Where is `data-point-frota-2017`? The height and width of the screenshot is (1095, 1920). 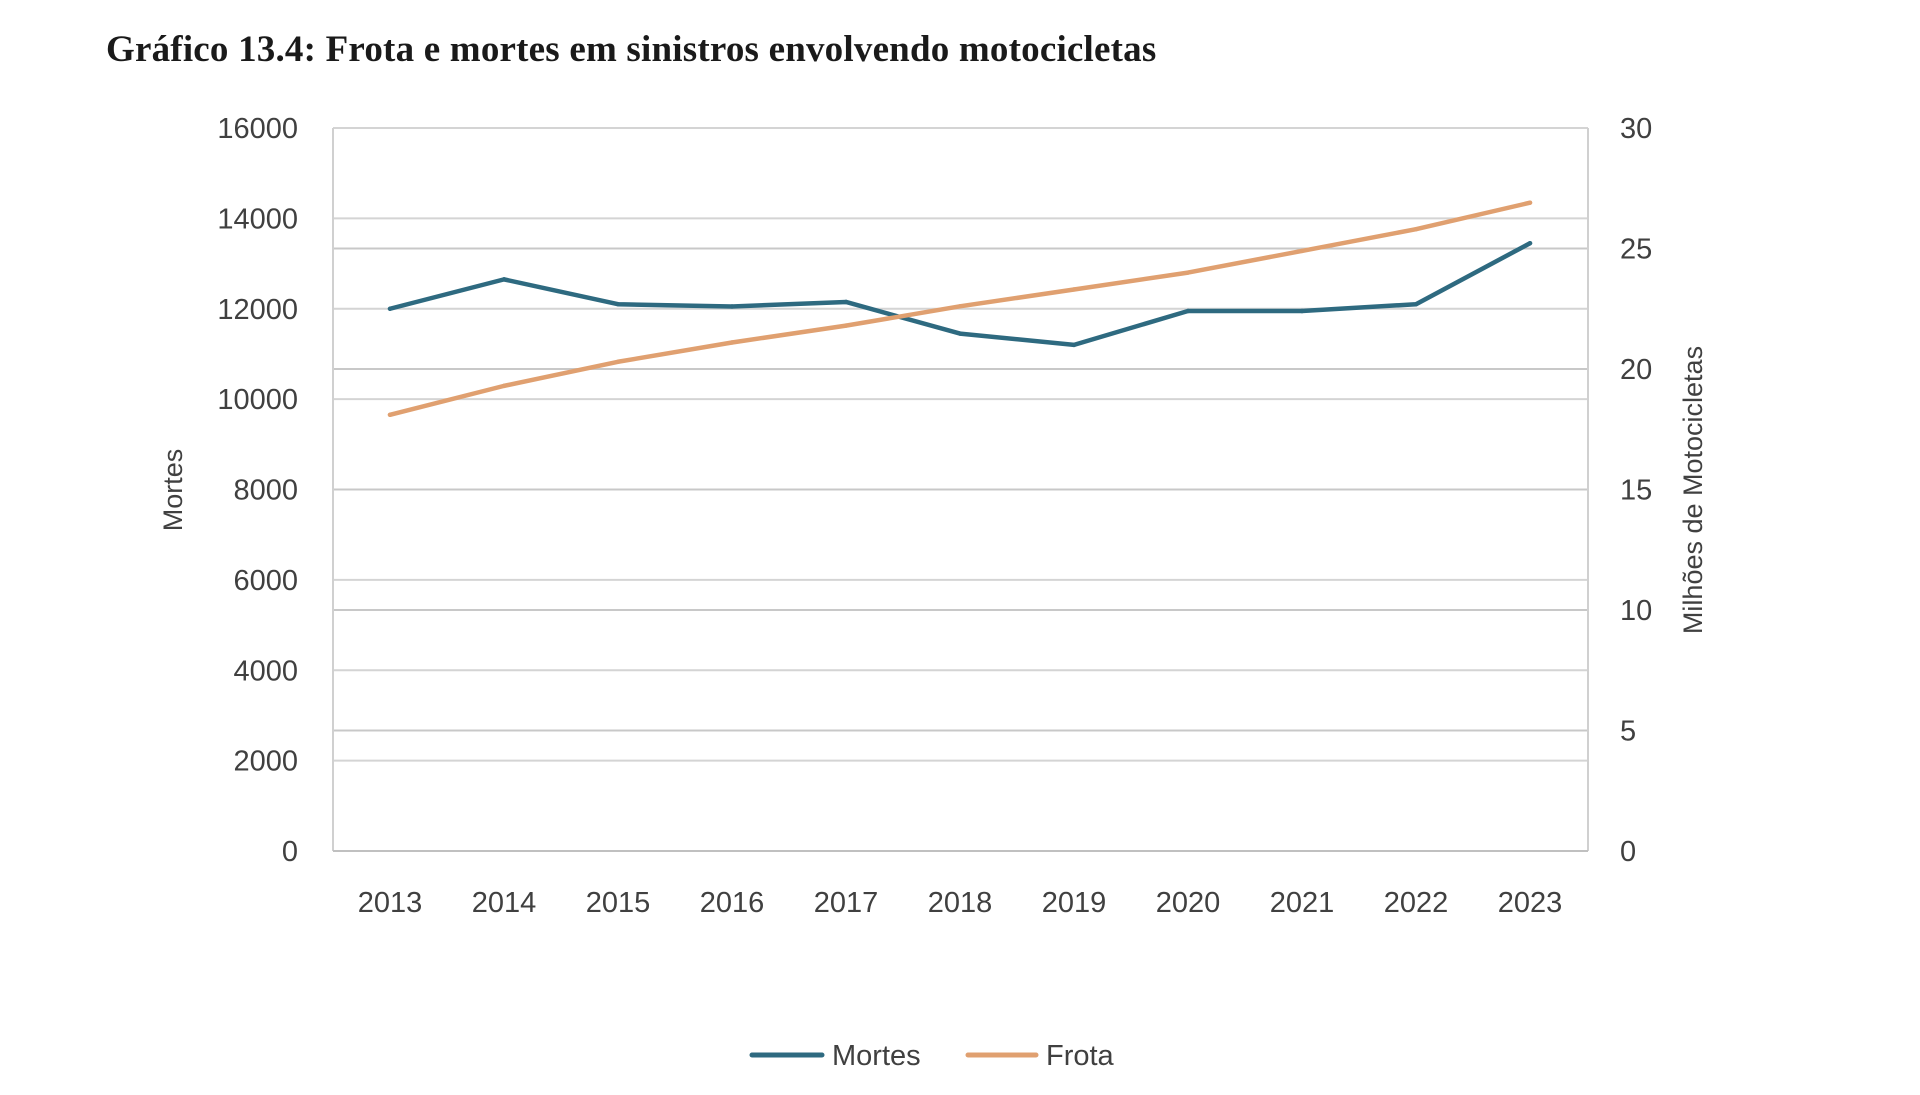 data-point-frota-2017 is located at coordinates (846, 325).